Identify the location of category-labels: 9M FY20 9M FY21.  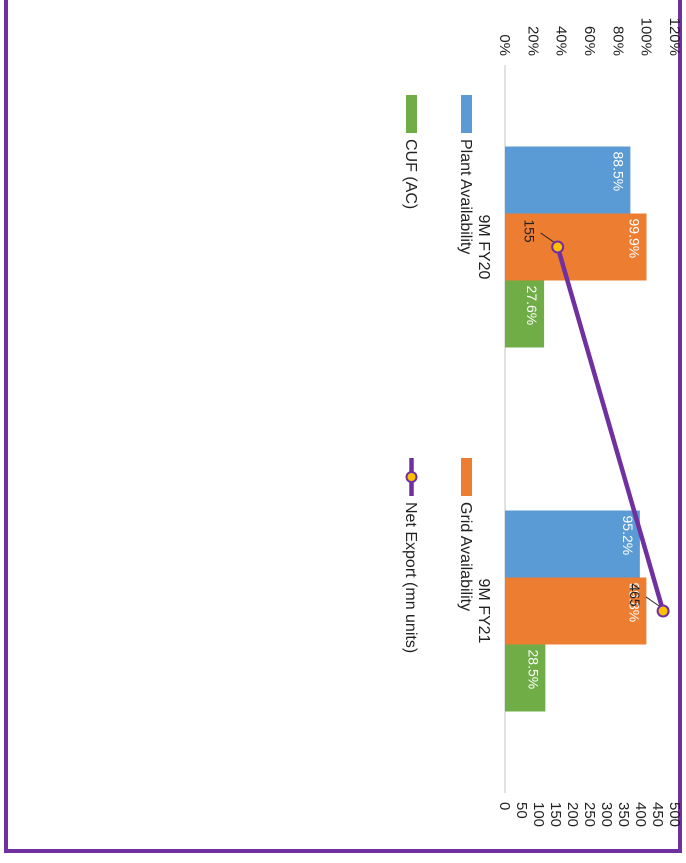
(483, 429).